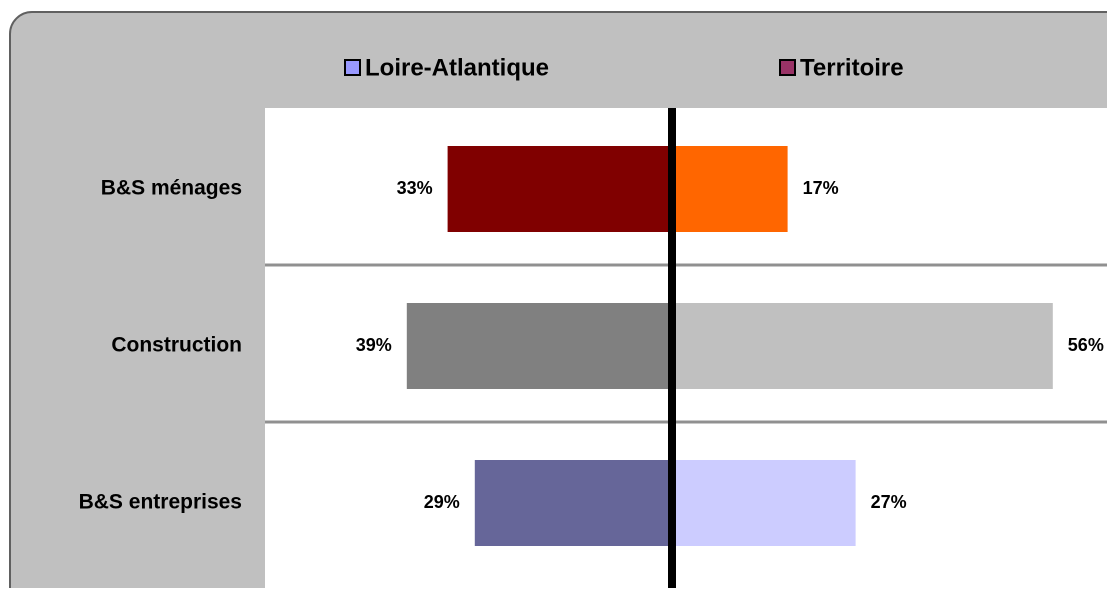 This screenshot has height=593, width=1107. I want to click on legend-label: Loire-Atlantique, so click(457, 67).